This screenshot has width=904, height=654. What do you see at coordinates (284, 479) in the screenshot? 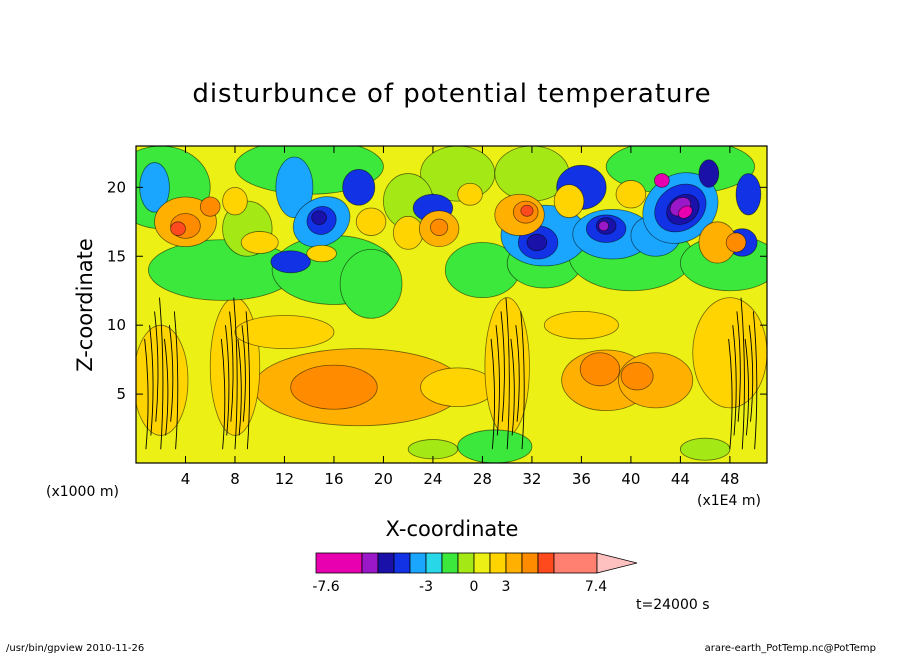
I see `x-tick-label: 12` at bounding box center [284, 479].